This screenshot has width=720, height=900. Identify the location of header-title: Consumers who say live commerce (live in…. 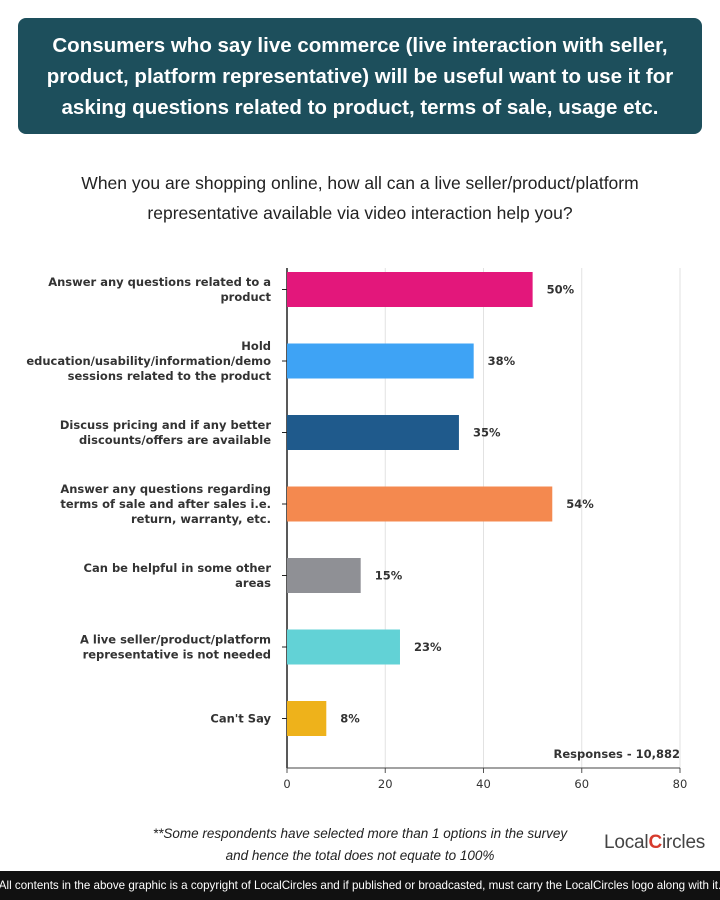
(360, 76).